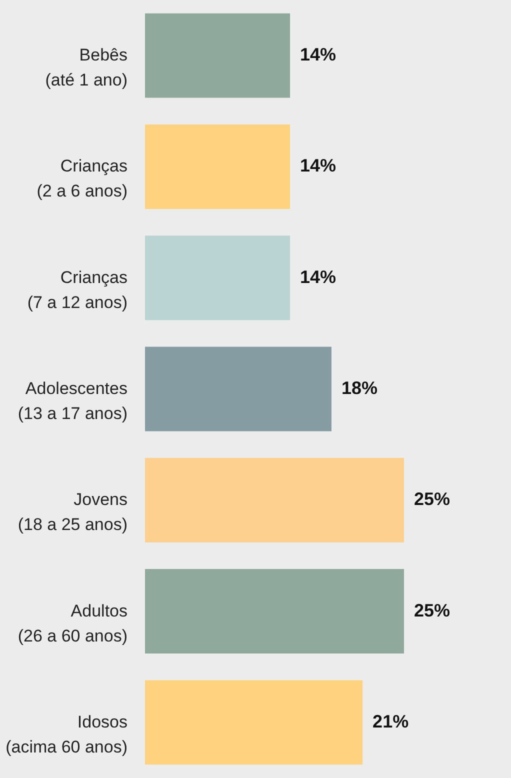 Image resolution: width=511 pixels, height=778 pixels. Describe the element at coordinates (359, 388) in the screenshot. I see `data-label: 18%` at that location.